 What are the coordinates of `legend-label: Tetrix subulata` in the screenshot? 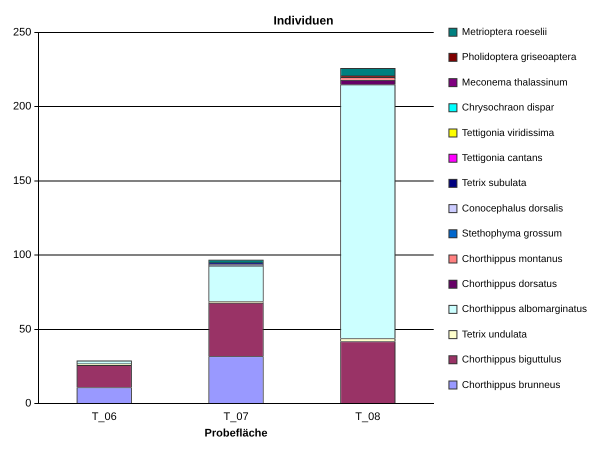 It's located at (494, 184).